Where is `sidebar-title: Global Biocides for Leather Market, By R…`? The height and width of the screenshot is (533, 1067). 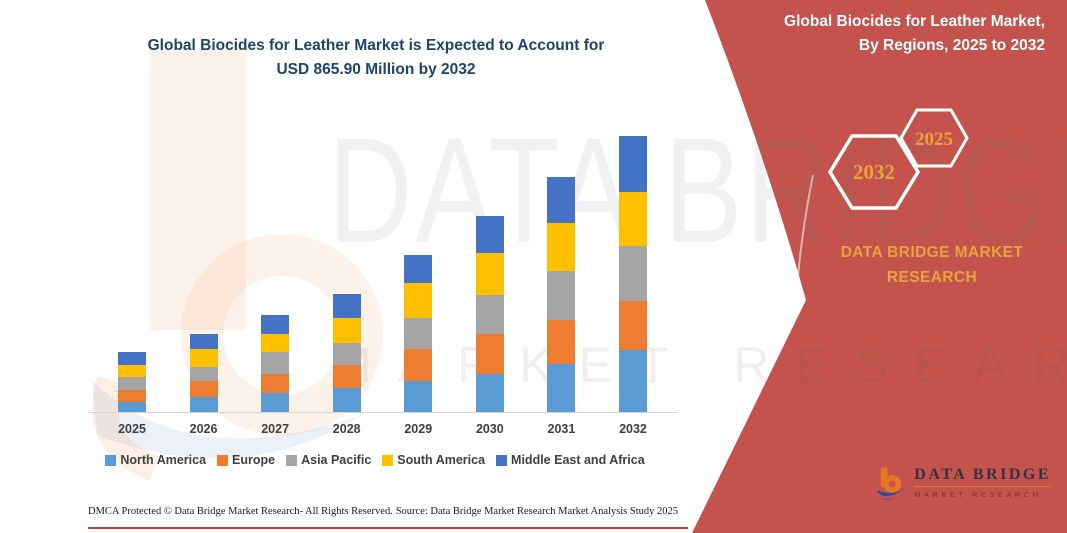
sidebar-title: Global Biocides for Leather Market, By R… is located at coordinates (880, 34).